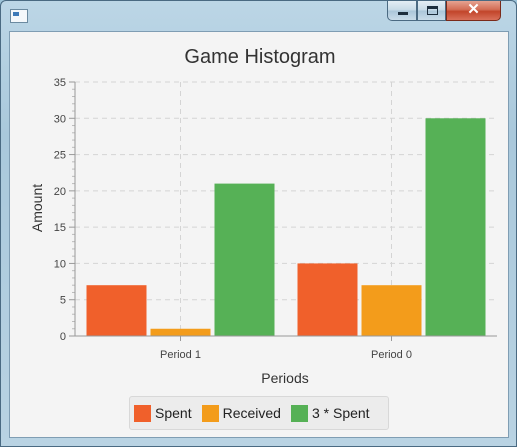 Image resolution: width=517 pixels, height=447 pixels. Describe the element at coordinates (180, 355) in the screenshot. I see `x-tick-label: Period 1` at that location.